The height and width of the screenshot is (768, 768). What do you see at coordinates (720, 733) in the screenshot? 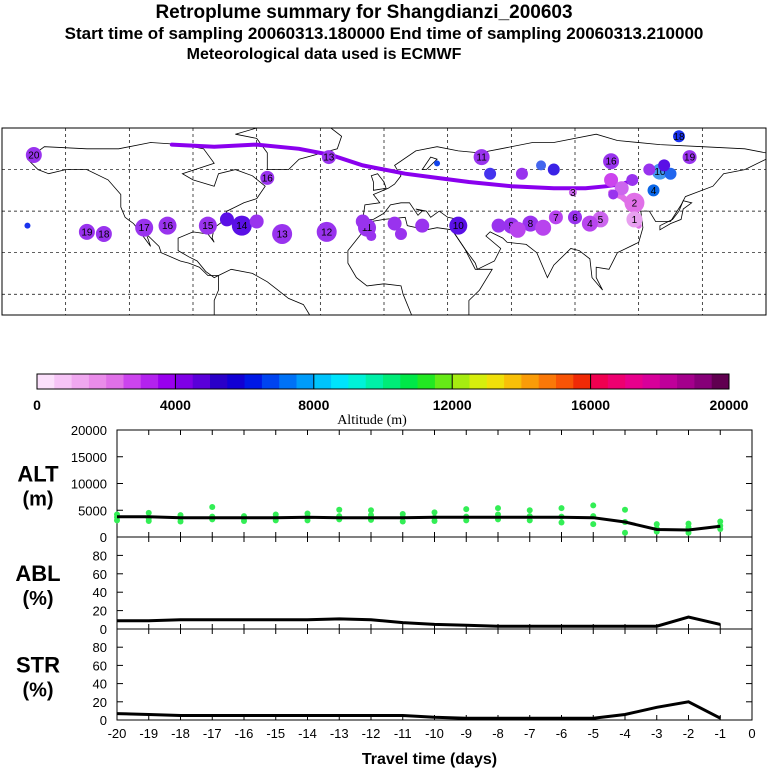
I see `x-tick-label: -1` at bounding box center [720, 733].